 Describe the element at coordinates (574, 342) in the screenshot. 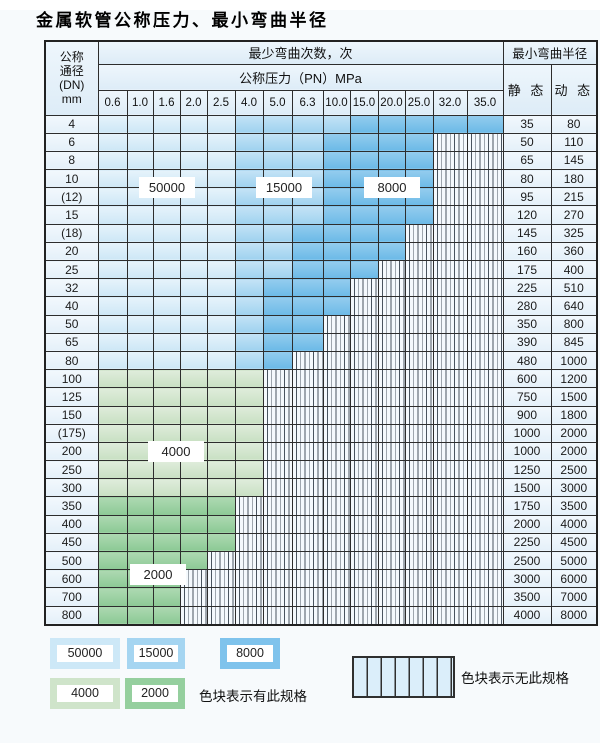

I see `dynamic-radius-cell: 845` at that location.